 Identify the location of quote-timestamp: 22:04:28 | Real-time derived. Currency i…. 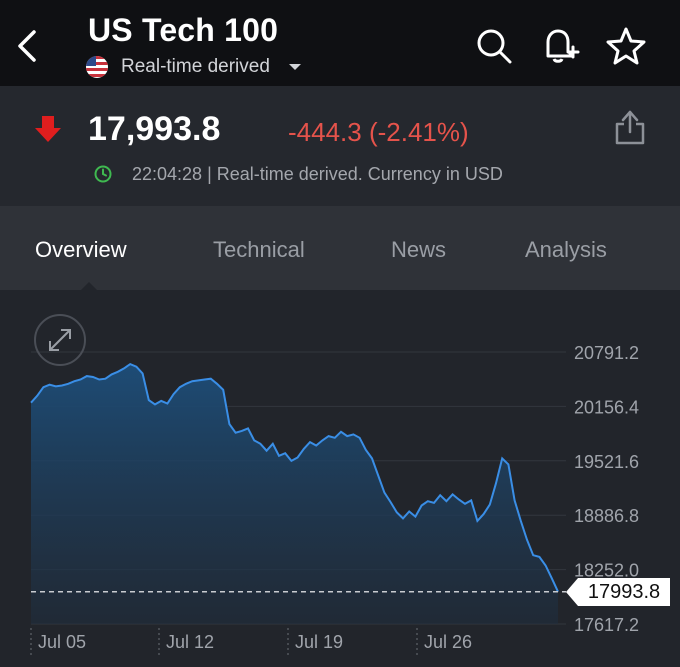
(317, 174).